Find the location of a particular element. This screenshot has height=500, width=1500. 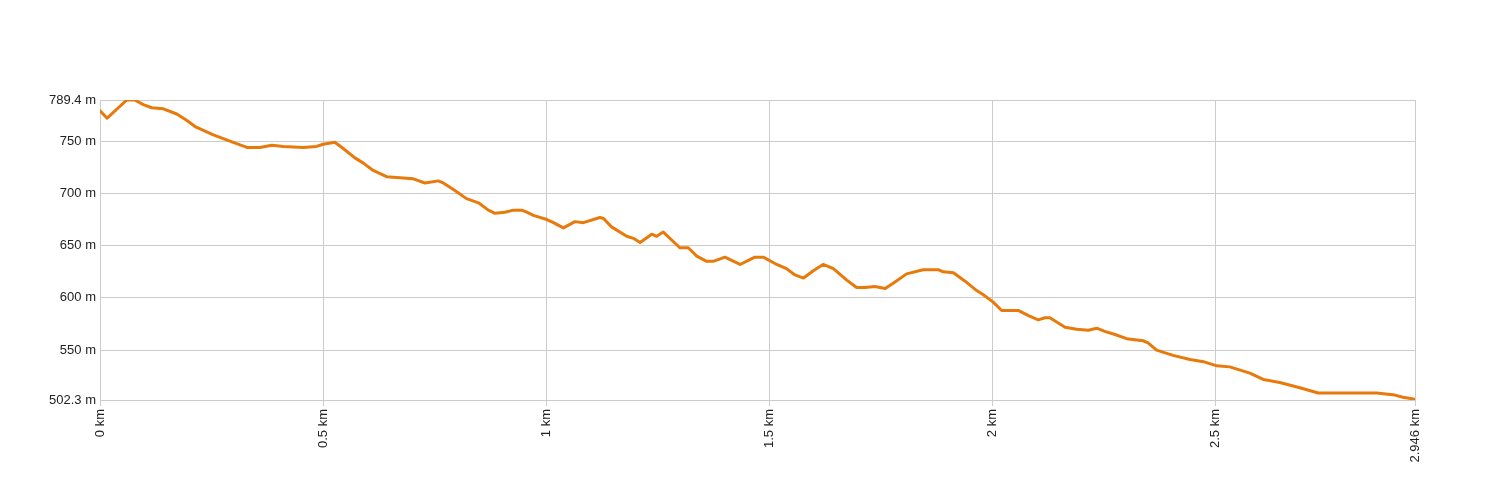

x-tick-label: 2.946 km is located at coordinates (1414, 436).